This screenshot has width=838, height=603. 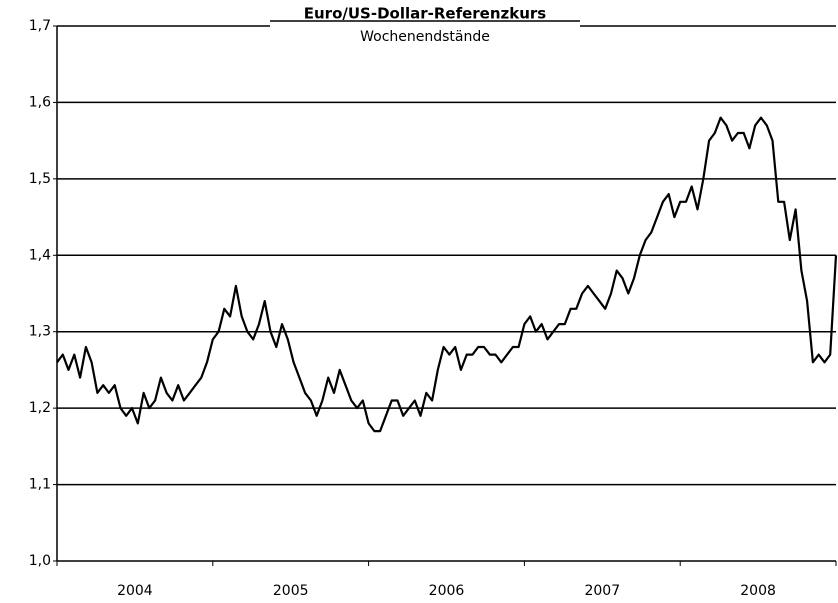 I want to click on y-tick-label: 1,6, so click(x=40, y=102).